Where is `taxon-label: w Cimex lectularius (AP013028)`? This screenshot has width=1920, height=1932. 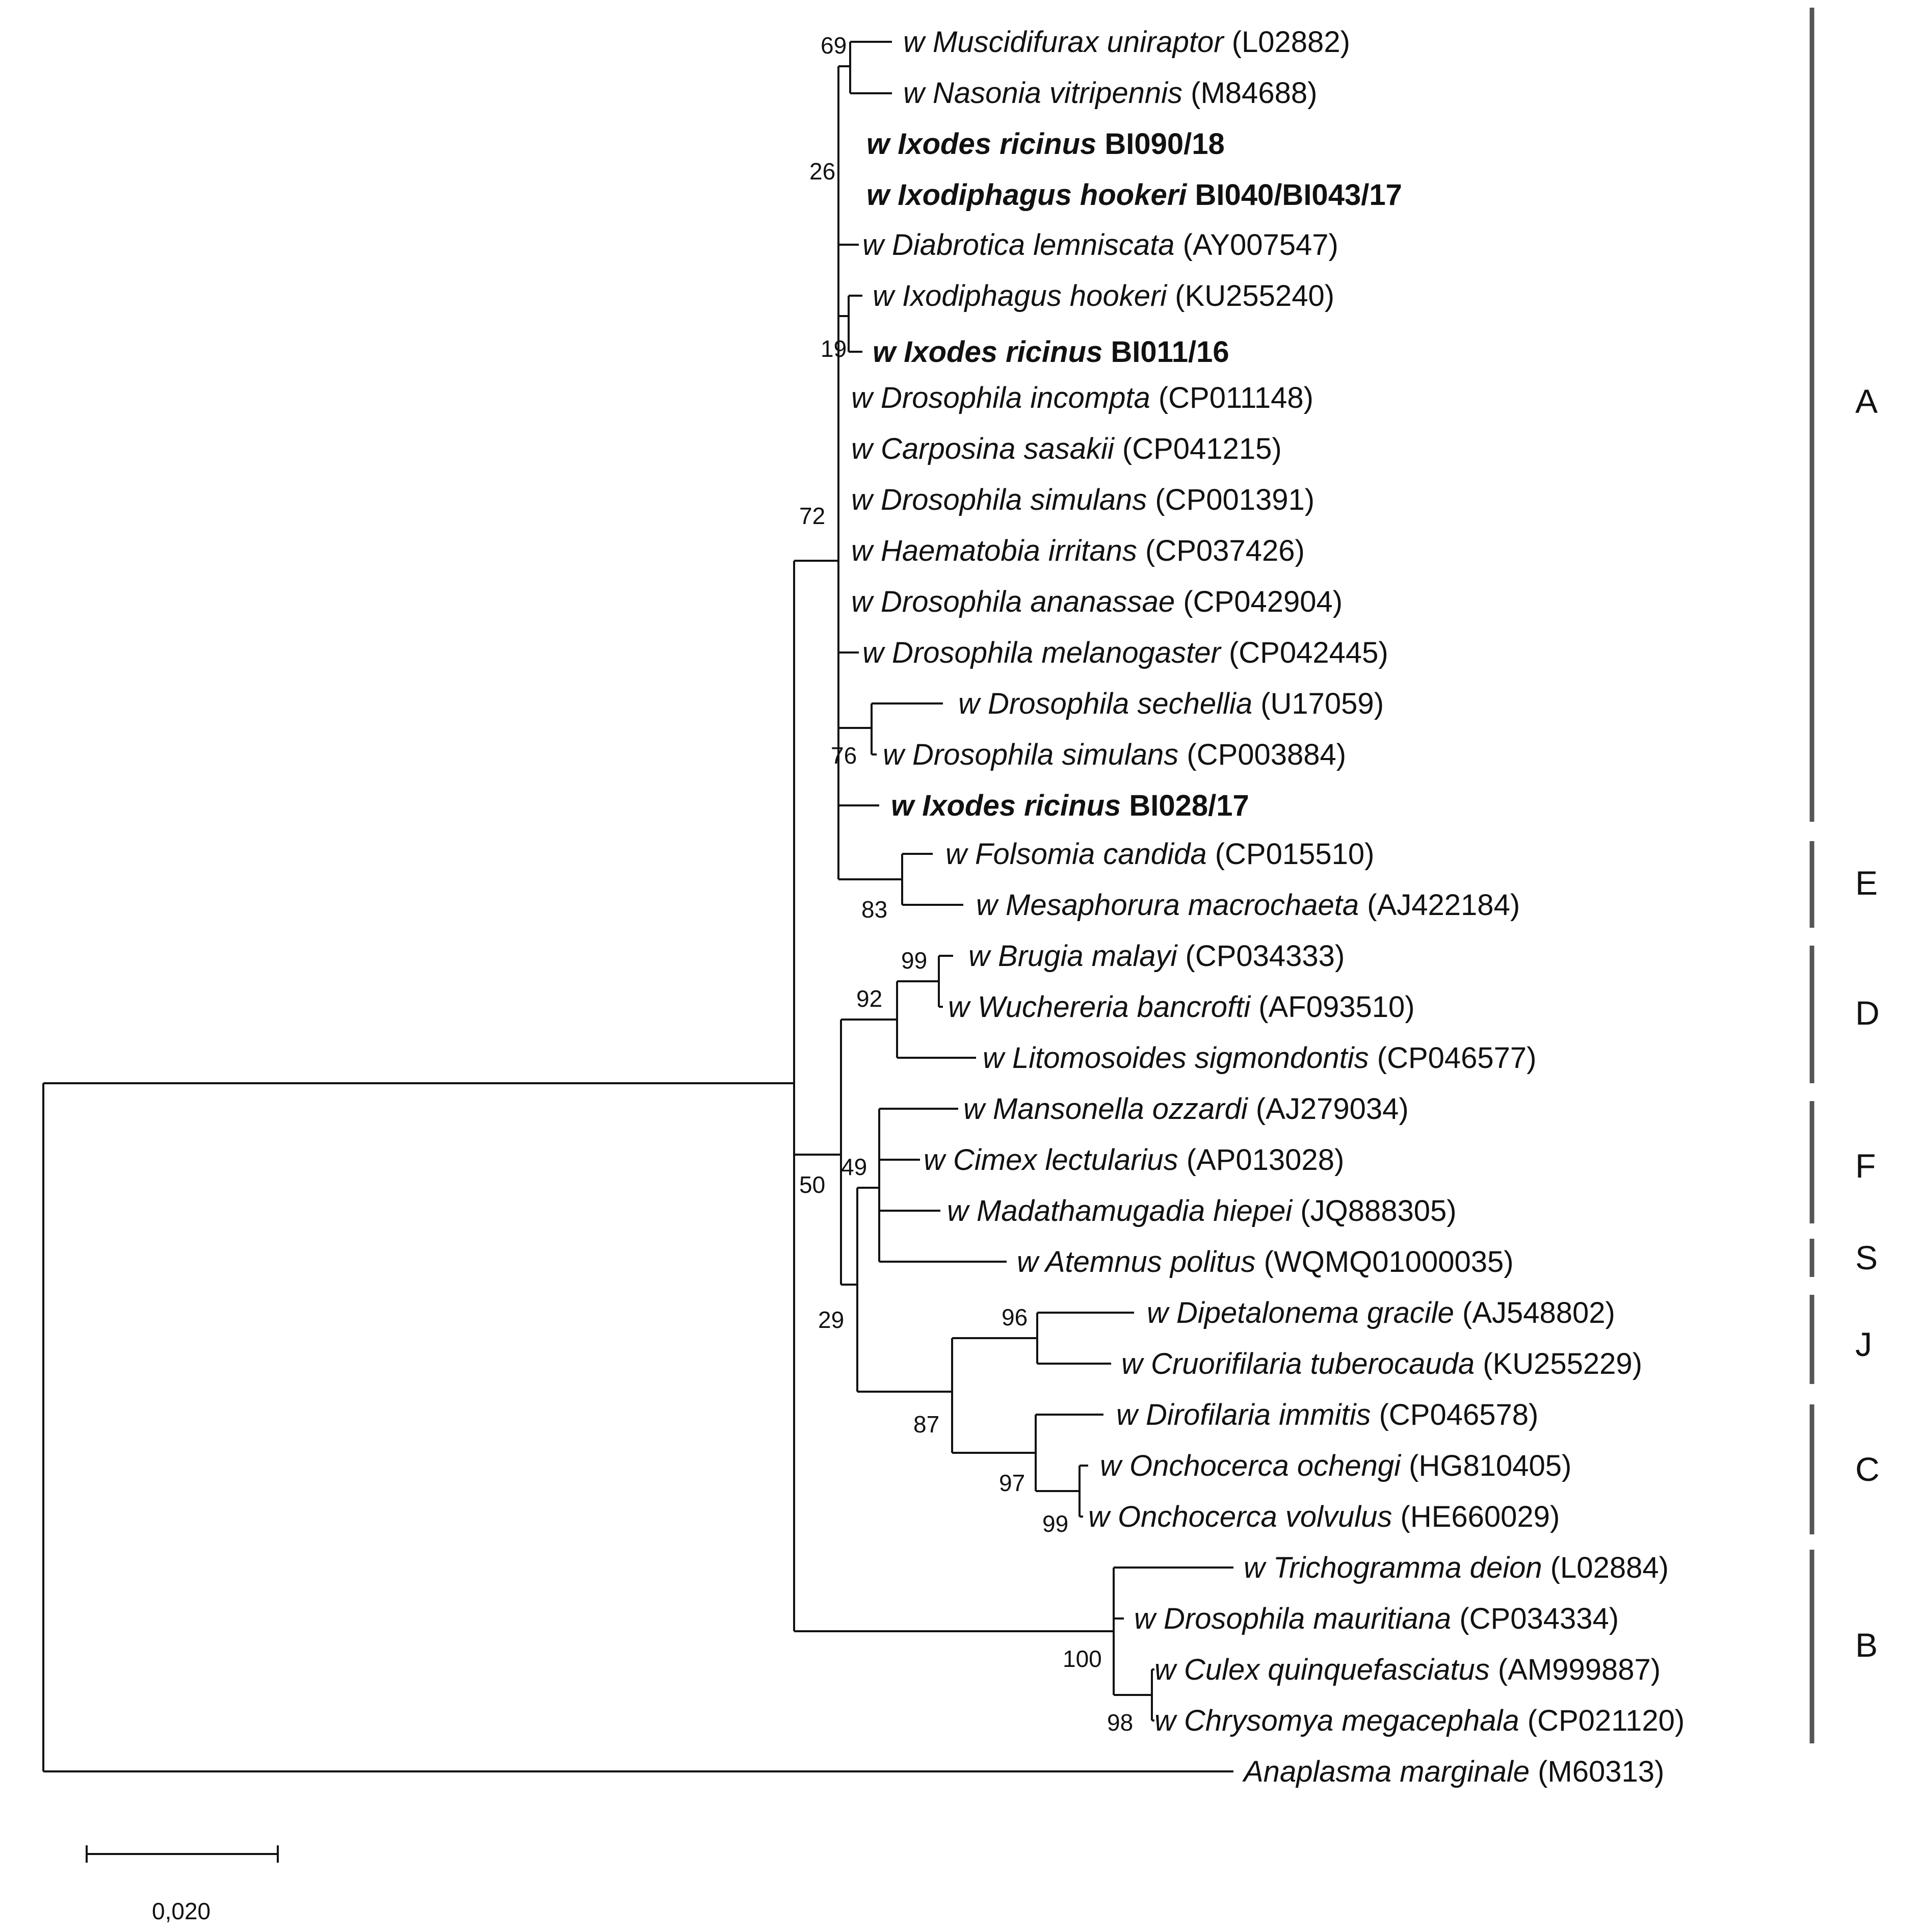
taxon-label: w Cimex lectularius (AP013028) is located at coordinates (1134, 1160).